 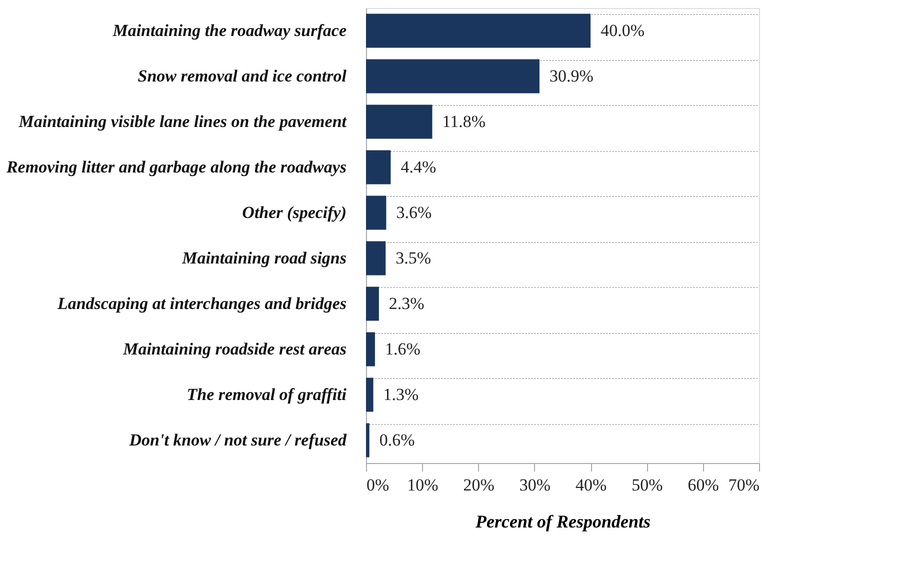 What do you see at coordinates (535, 485) in the screenshot?
I see `x-tick-label: 30%` at bounding box center [535, 485].